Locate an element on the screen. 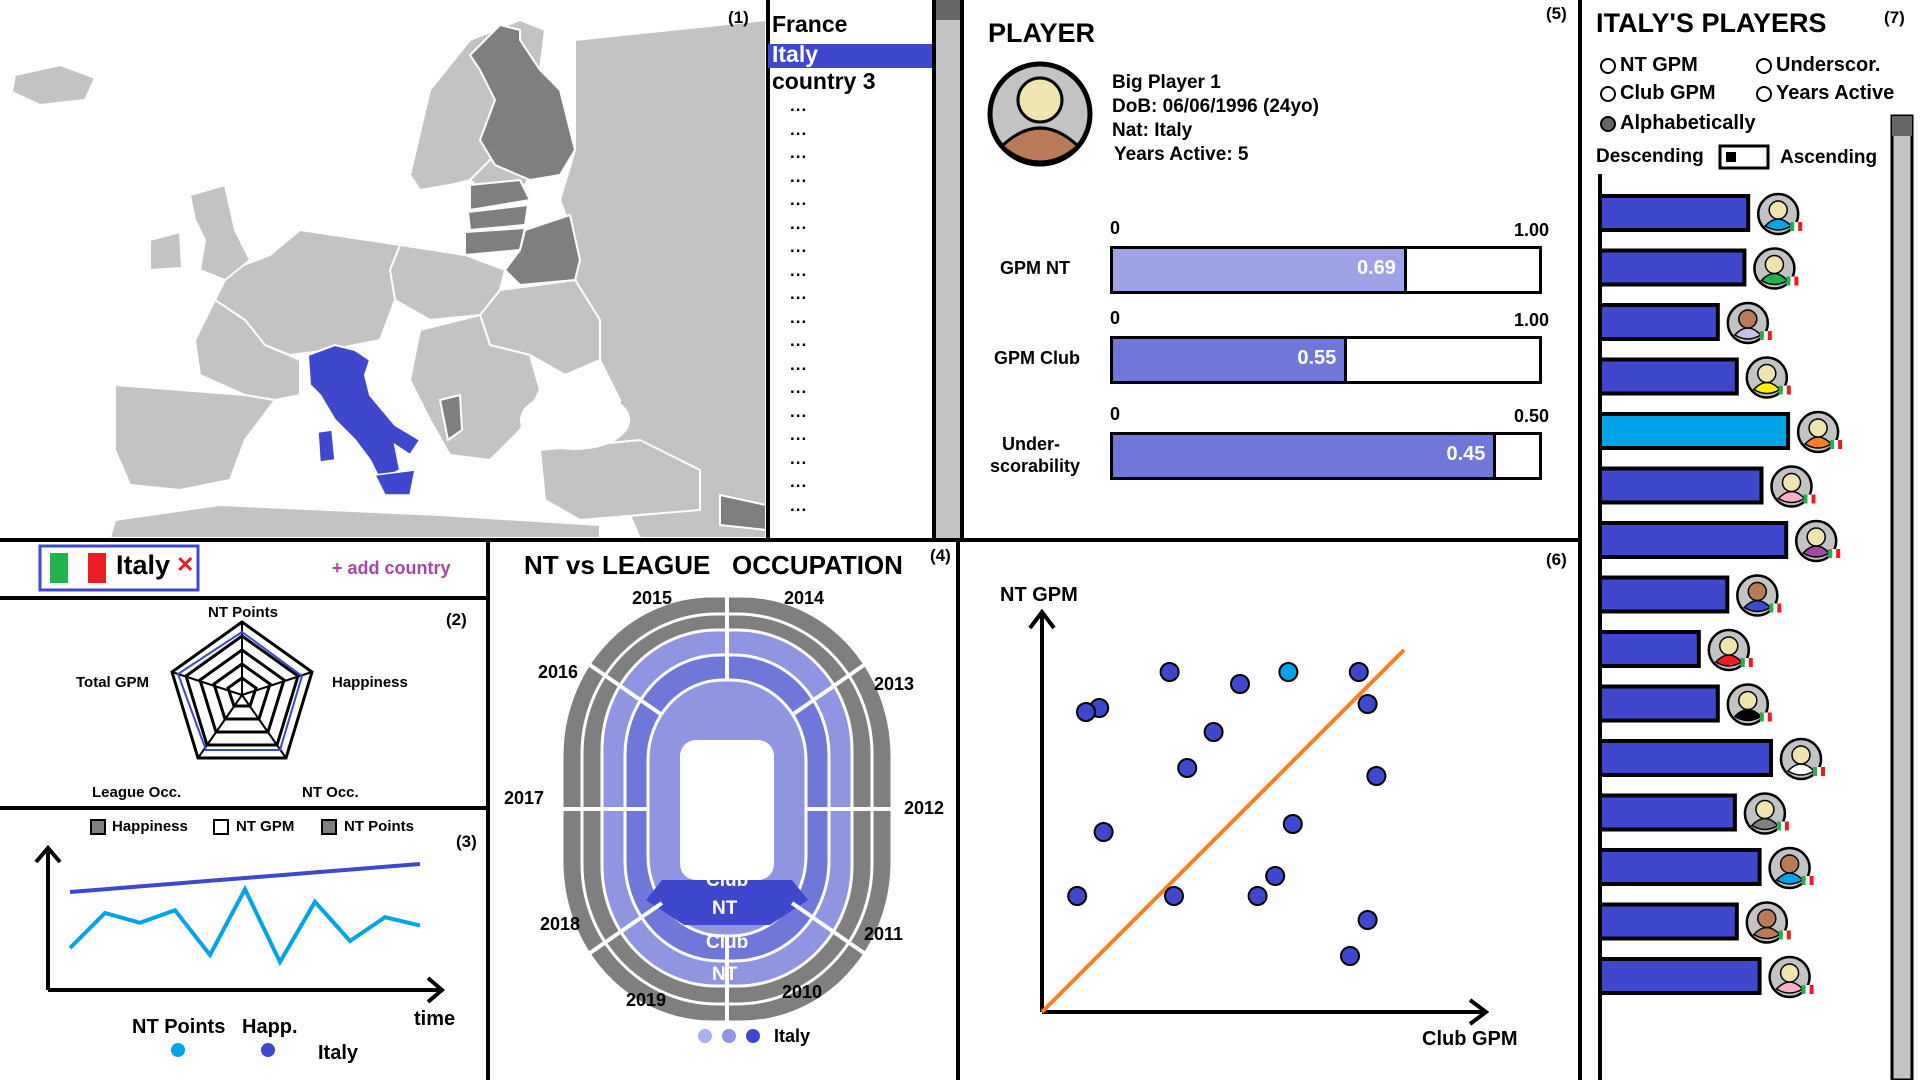 The width and height of the screenshot is (1920, 1080). close-icon: ✕ is located at coordinates (185, 564).